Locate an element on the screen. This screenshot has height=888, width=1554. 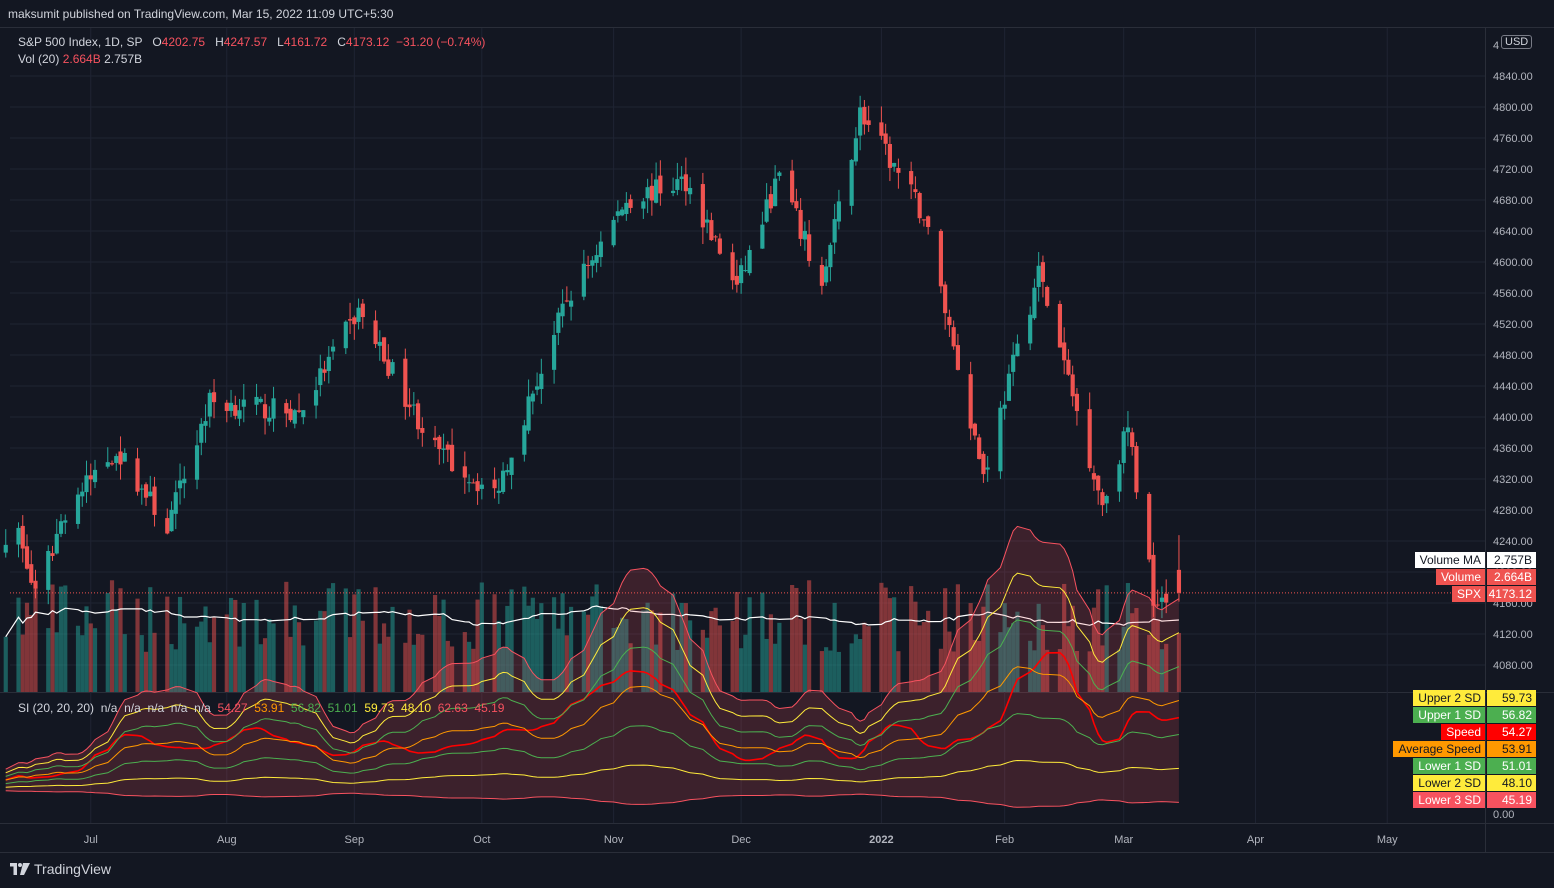
price-tick-label: 4400.00 is located at coordinates (1513, 418).